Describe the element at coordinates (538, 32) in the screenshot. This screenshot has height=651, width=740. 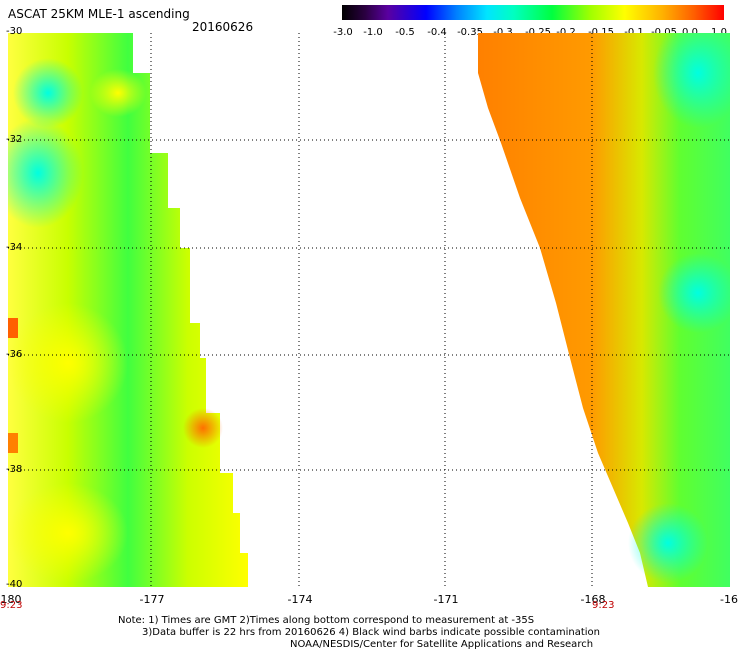
I see `colorbar-tick: -0.25` at that location.